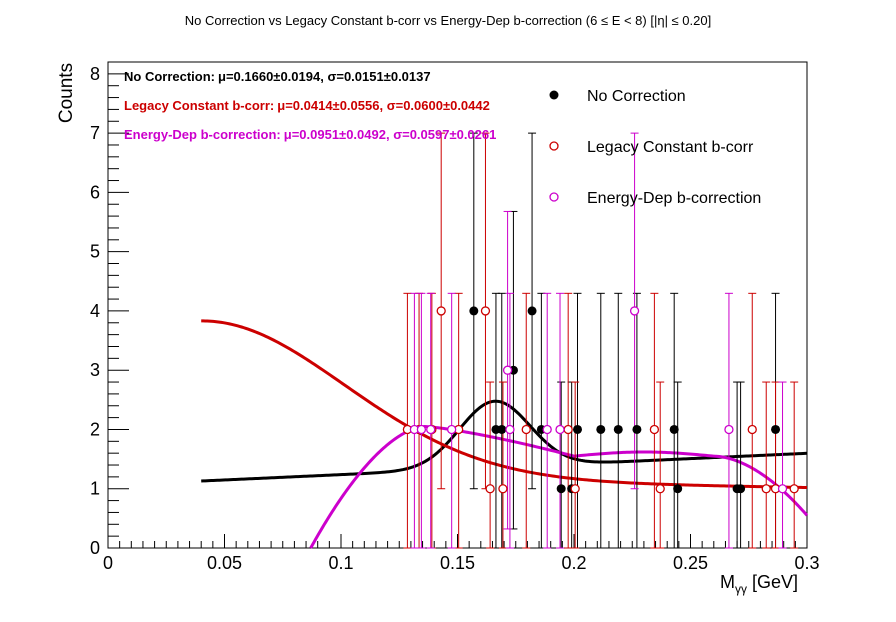  I want to click on x-tick-label: 0.25, so click(690, 563).